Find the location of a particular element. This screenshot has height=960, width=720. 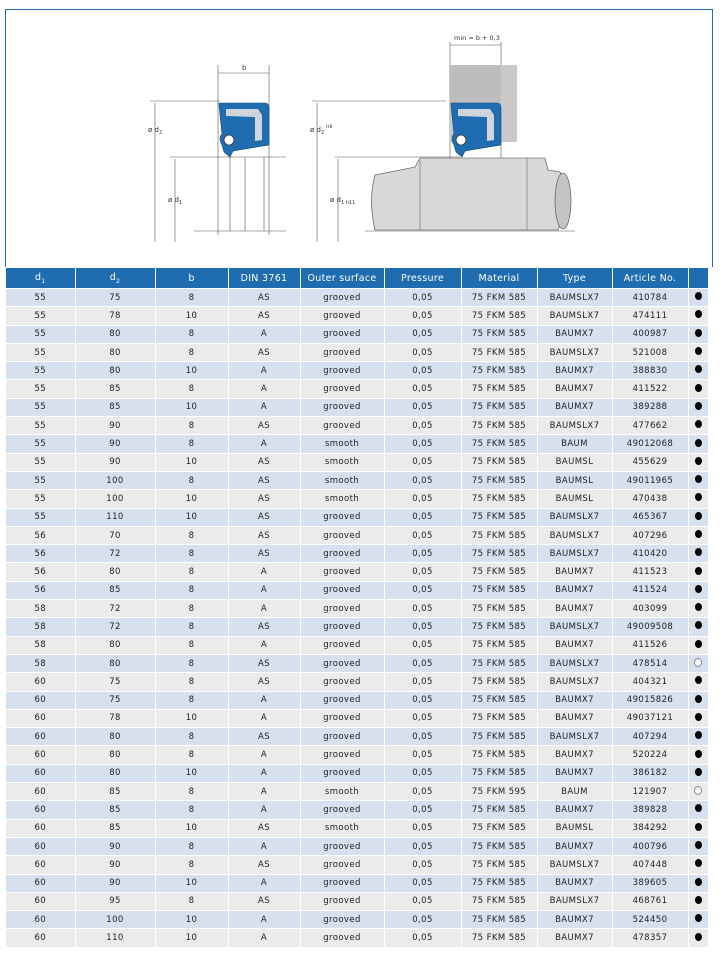

open-circle-icon is located at coordinates (698, 790).